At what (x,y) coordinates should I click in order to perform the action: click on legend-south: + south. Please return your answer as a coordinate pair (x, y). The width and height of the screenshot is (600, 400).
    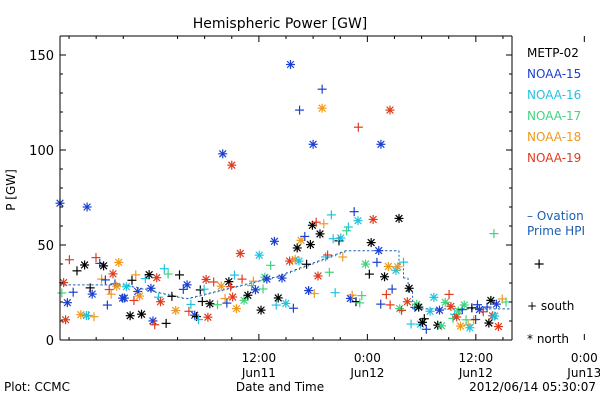
    Looking at the image, I should click on (550, 306).